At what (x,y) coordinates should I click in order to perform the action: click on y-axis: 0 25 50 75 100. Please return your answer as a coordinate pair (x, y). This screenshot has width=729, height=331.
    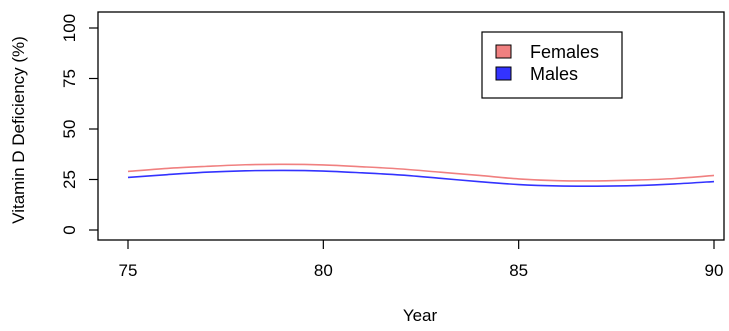
    Looking at the image, I should click on (79, 124).